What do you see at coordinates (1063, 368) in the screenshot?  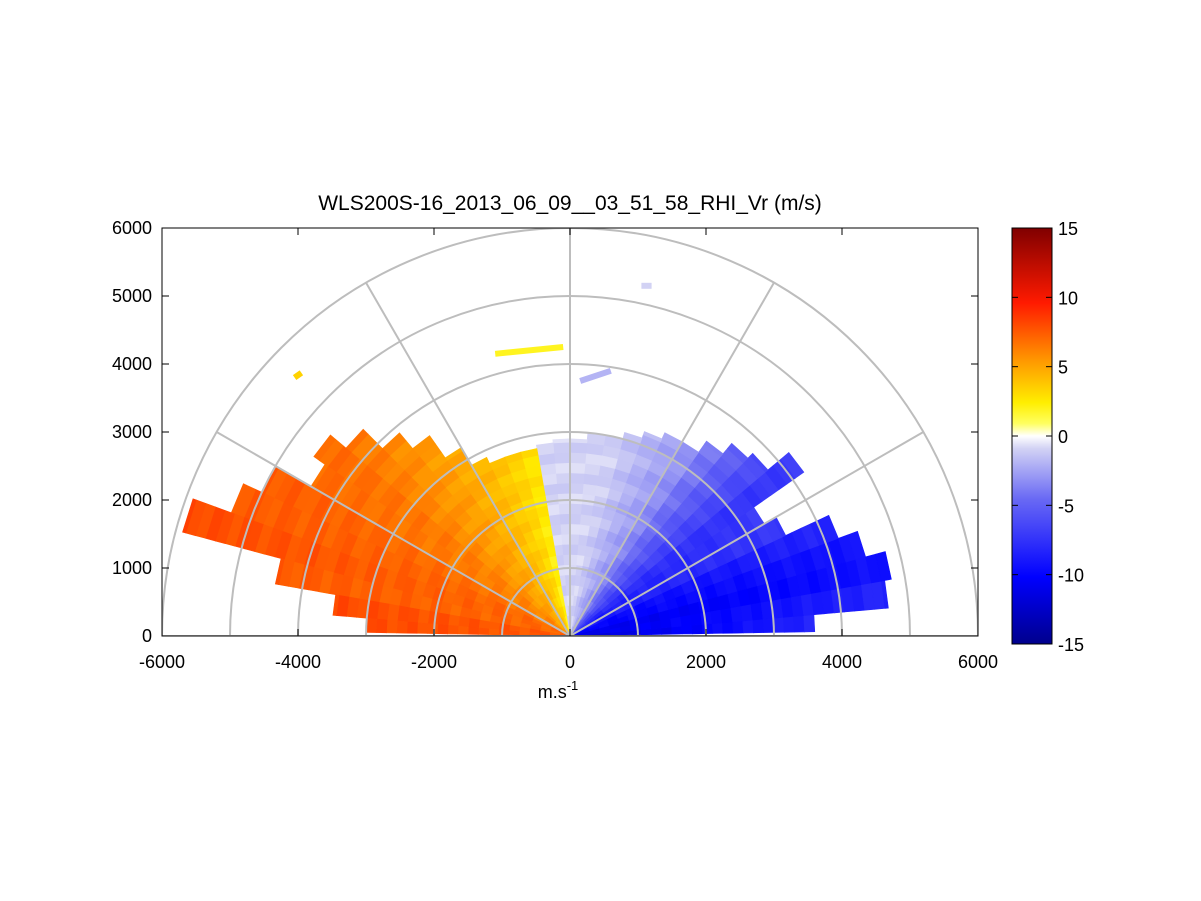 I see `colorbar-tick-label: 5` at bounding box center [1063, 368].